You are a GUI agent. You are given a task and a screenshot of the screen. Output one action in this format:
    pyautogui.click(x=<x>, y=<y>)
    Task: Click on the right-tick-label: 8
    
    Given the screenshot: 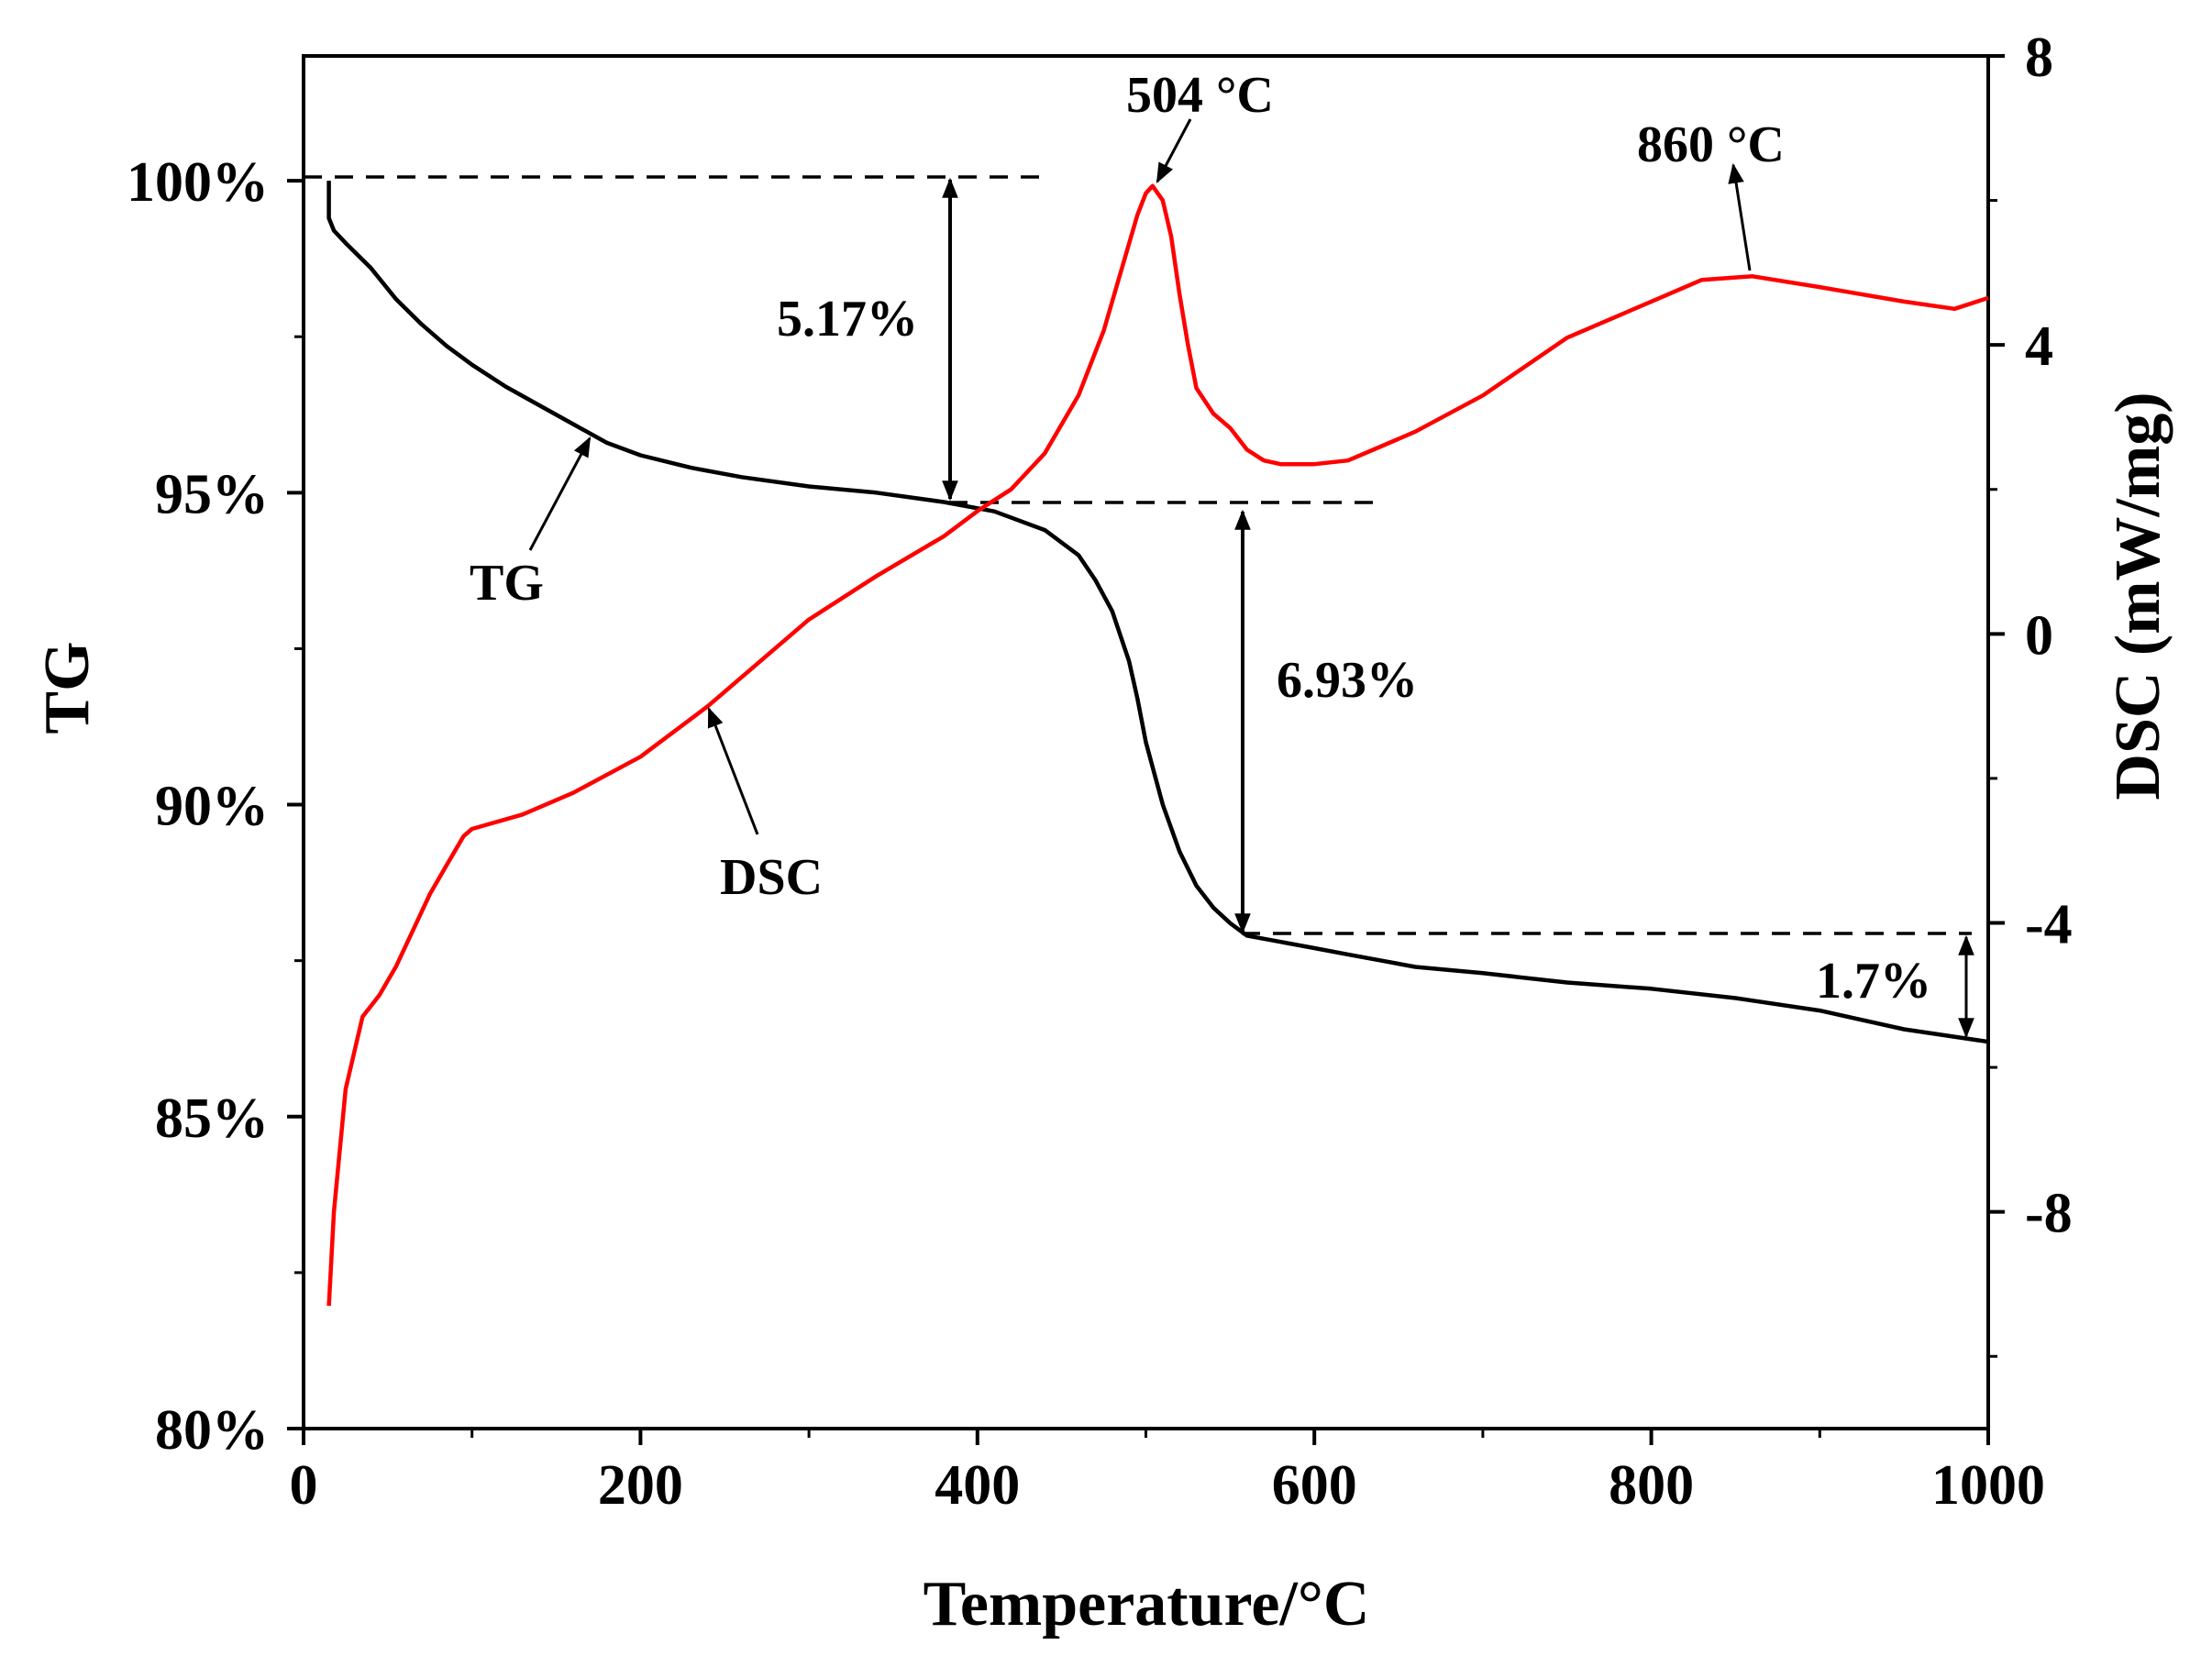 What is the action you would take?
    pyautogui.click(x=2039, y=58)
    